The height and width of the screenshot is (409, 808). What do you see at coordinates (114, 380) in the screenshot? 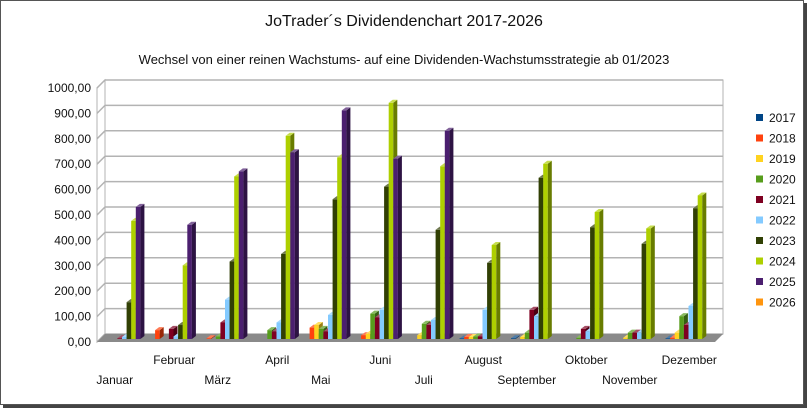
I see `x-tick-label: Januar` at bounding box center [114, 380].